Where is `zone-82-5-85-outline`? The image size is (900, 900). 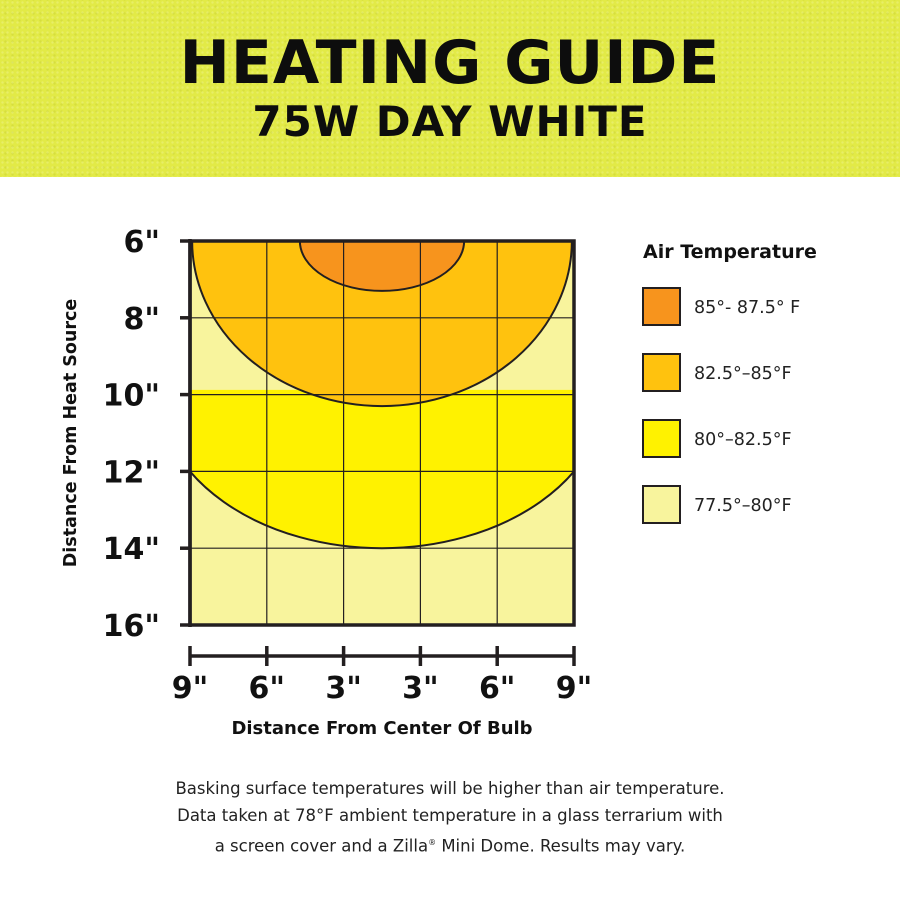
zone-82-5-85-outline is located at coordinates (382, 324).